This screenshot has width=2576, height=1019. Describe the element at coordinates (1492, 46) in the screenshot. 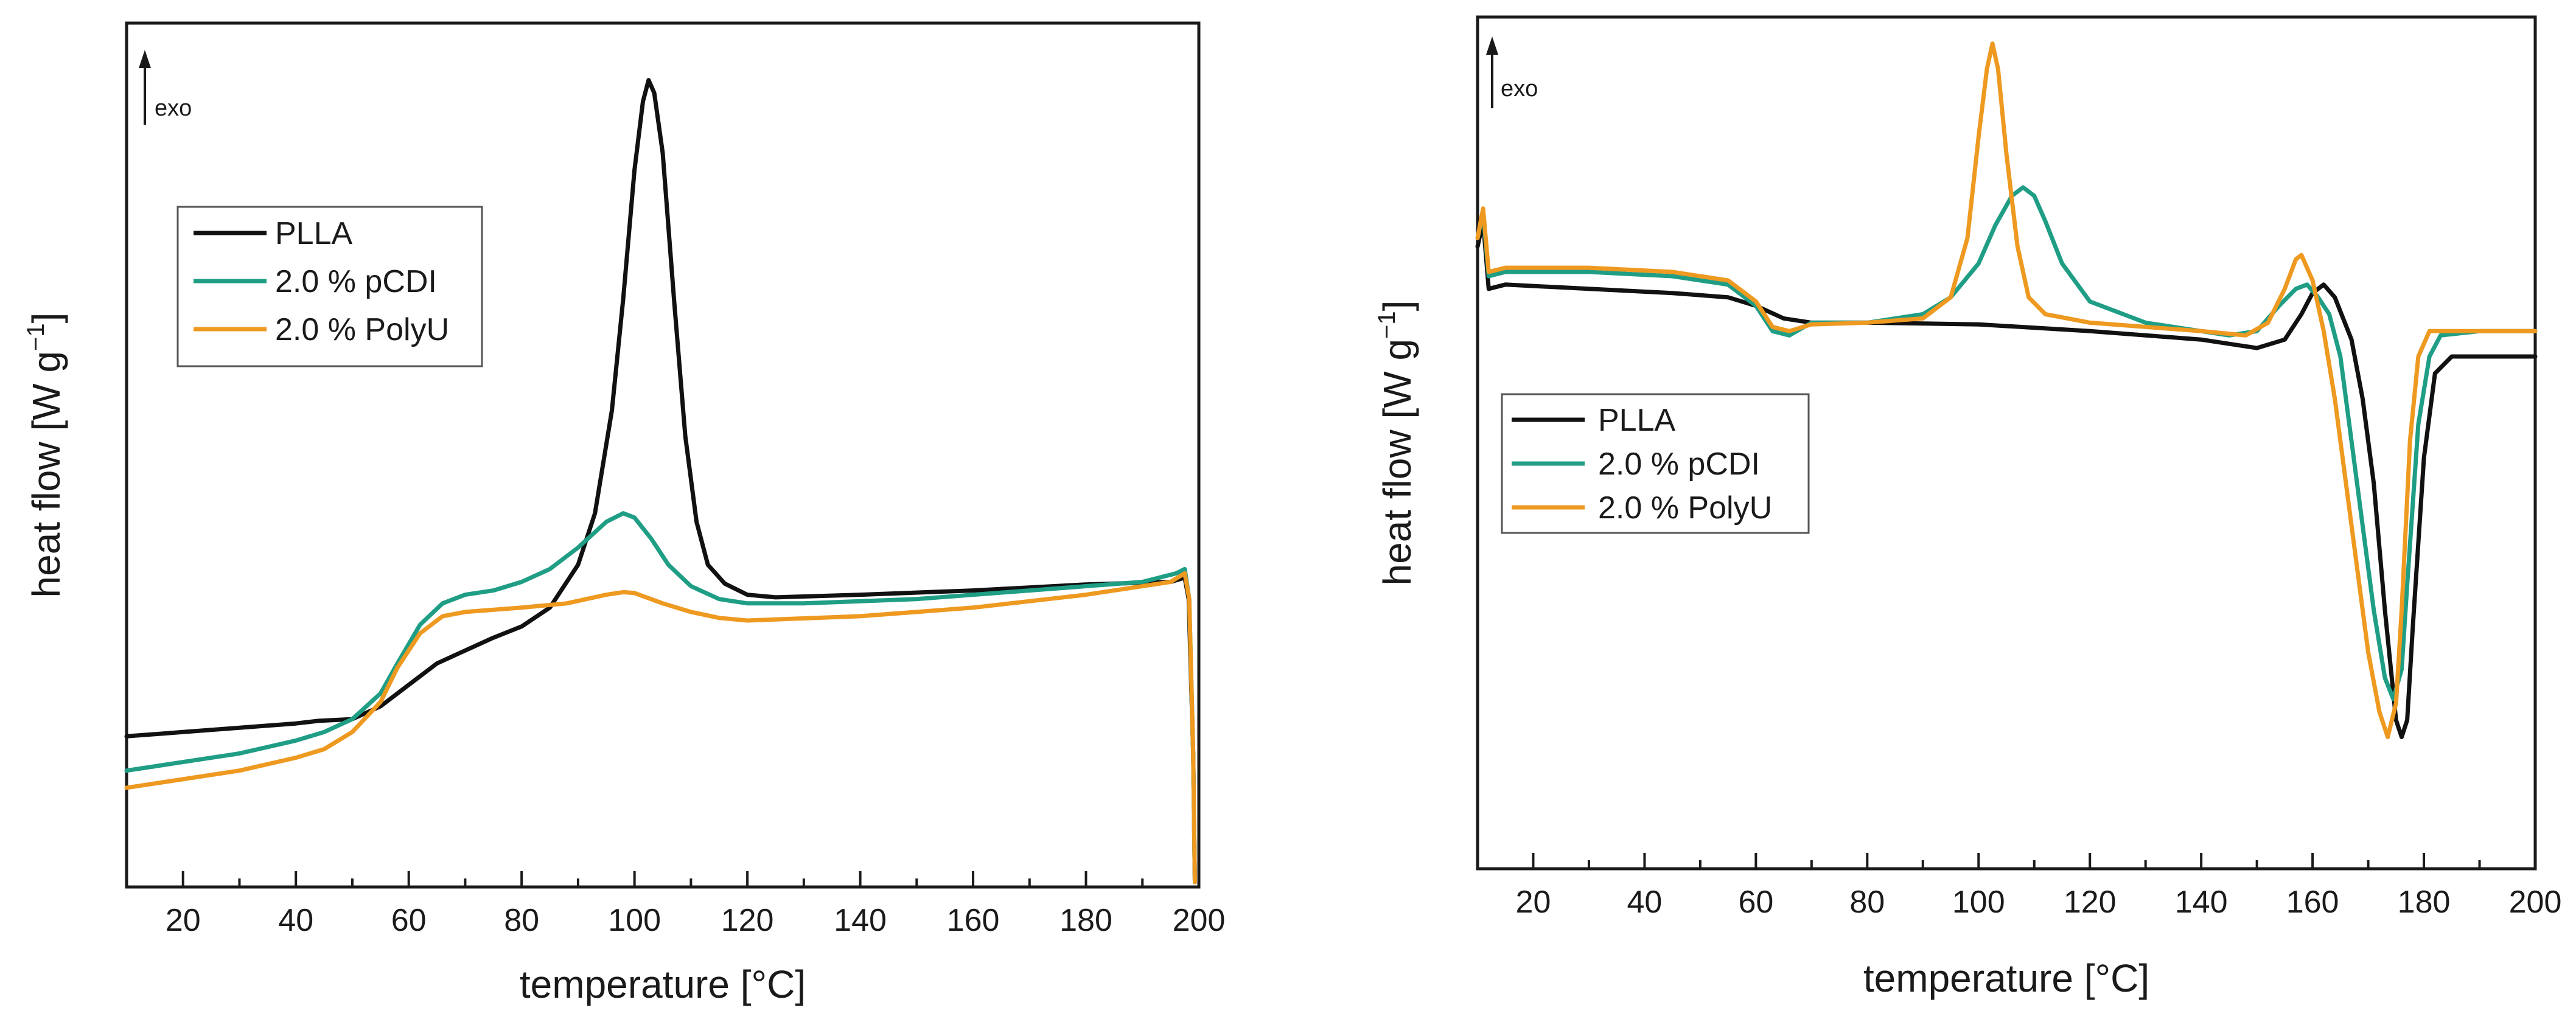

I see `right-exo-arrow-head` at that location.